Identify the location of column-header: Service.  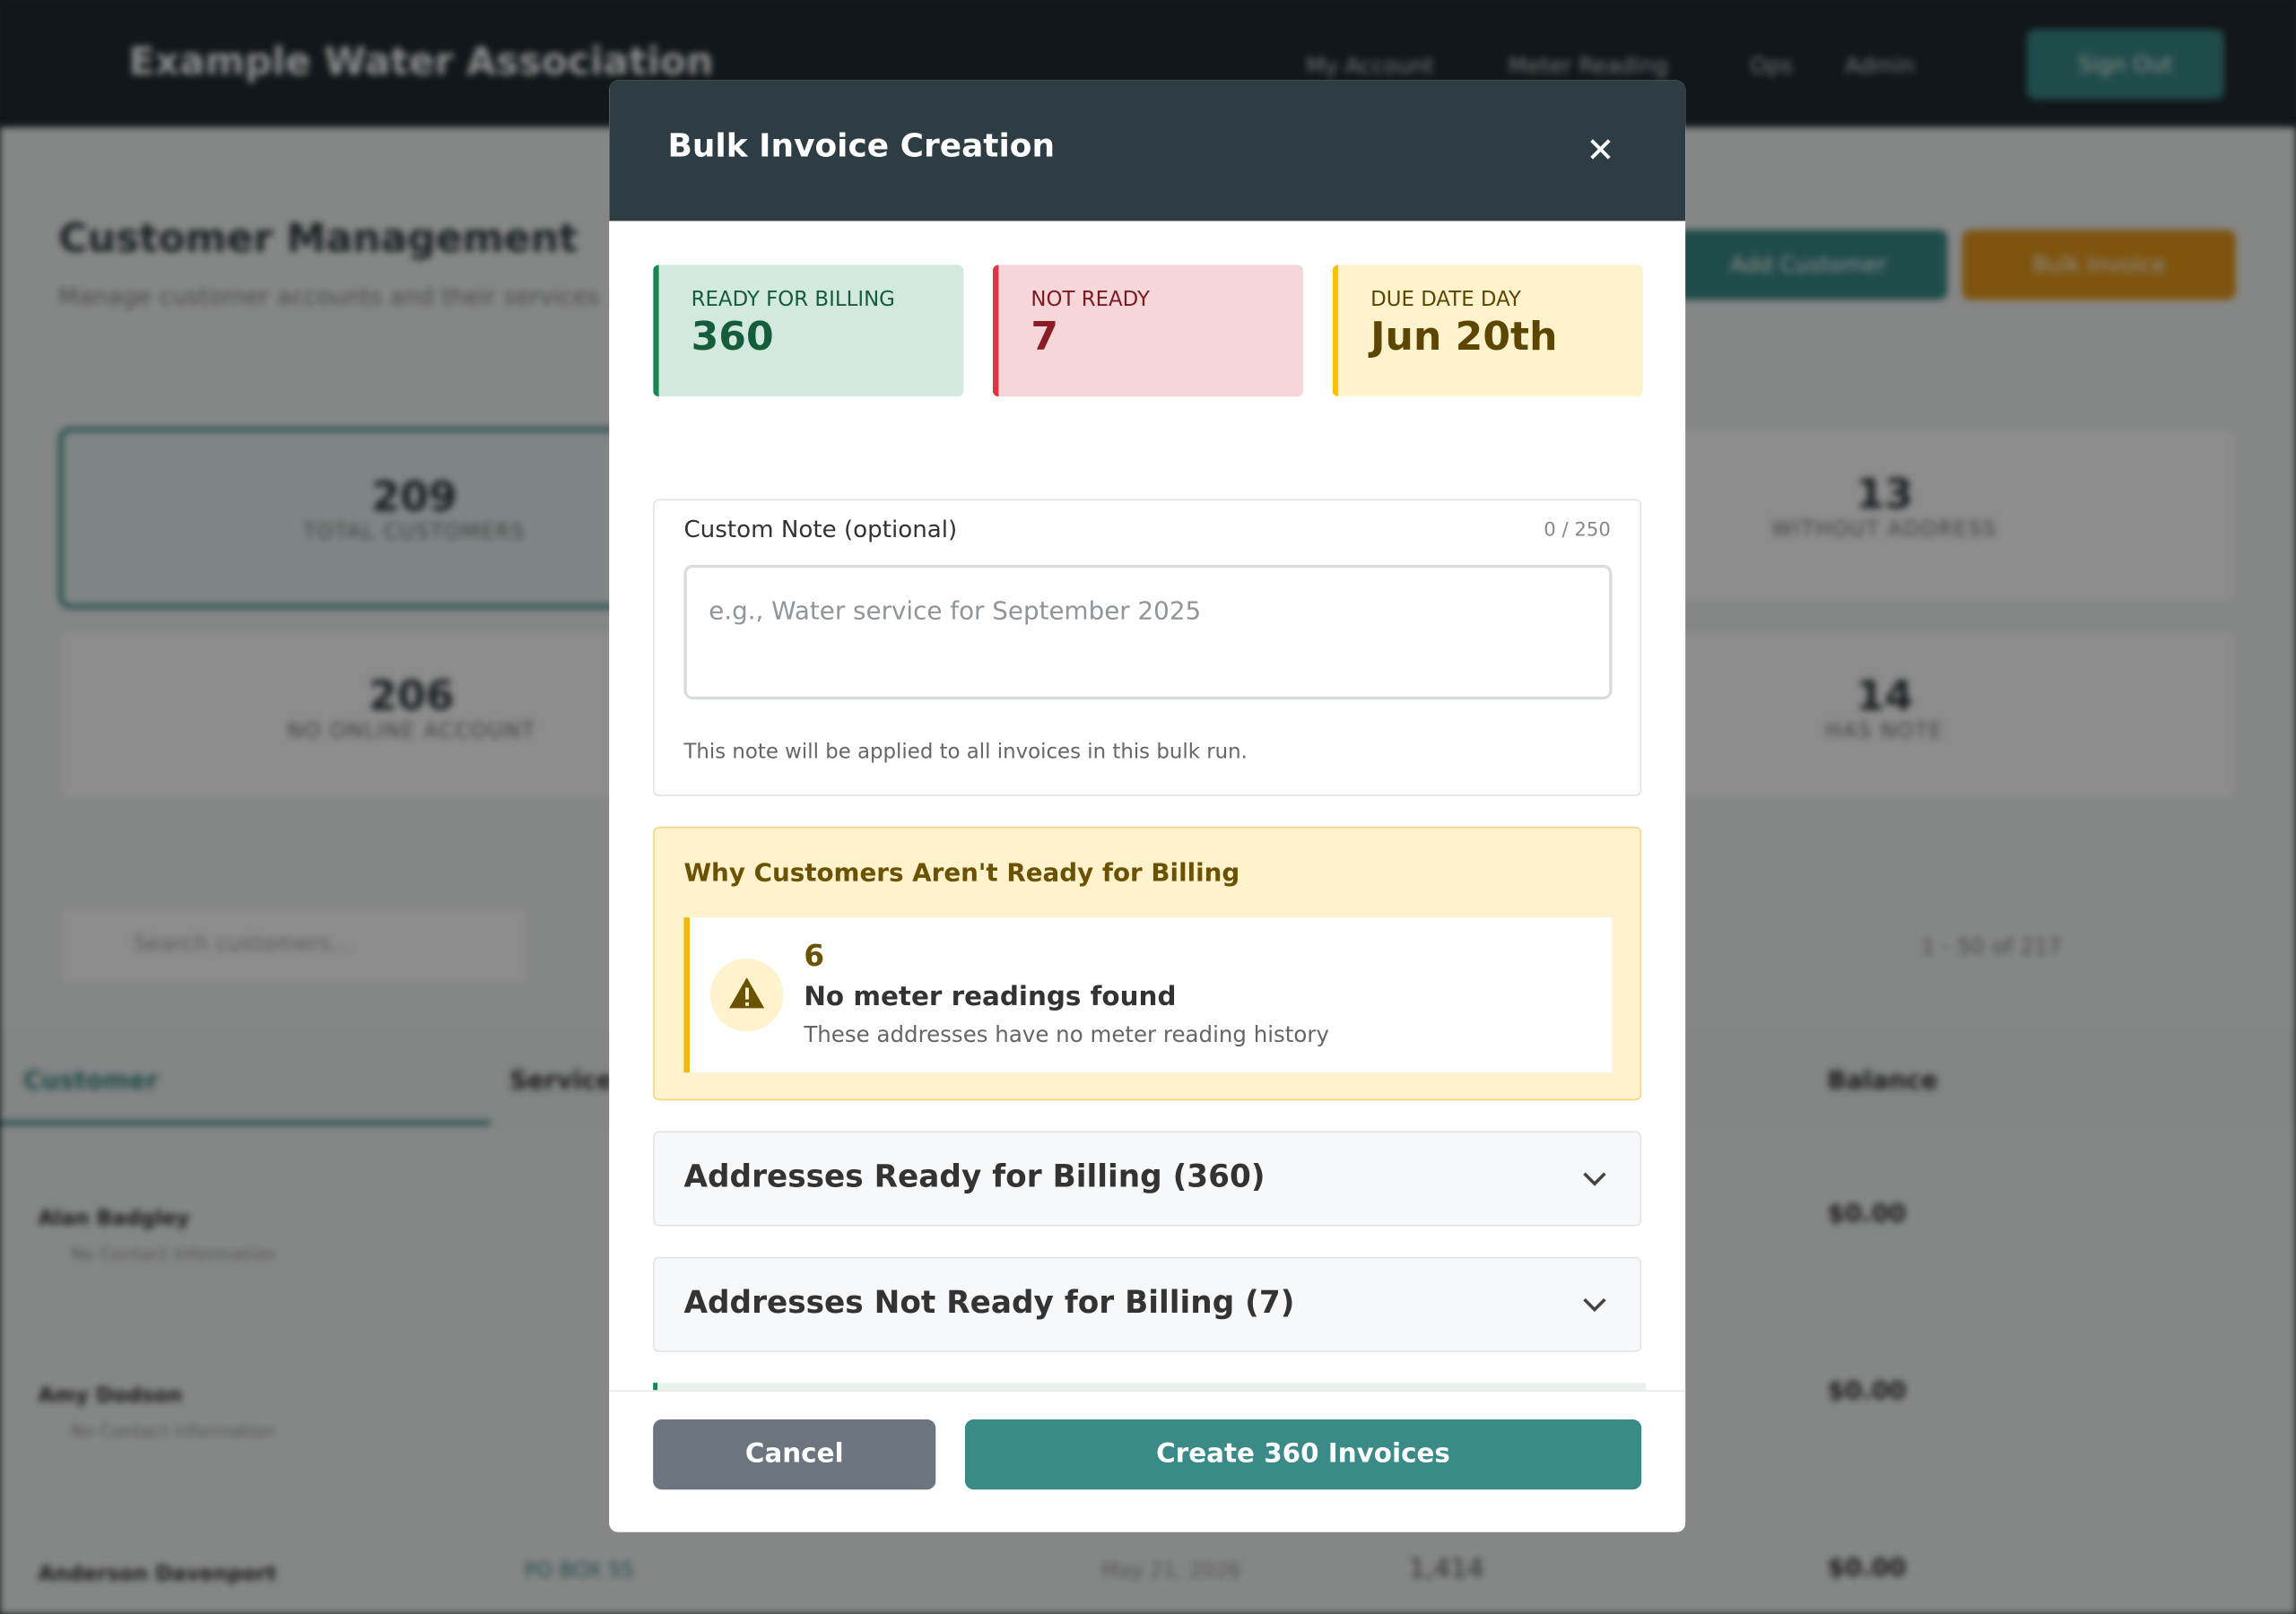
(561, 1081).